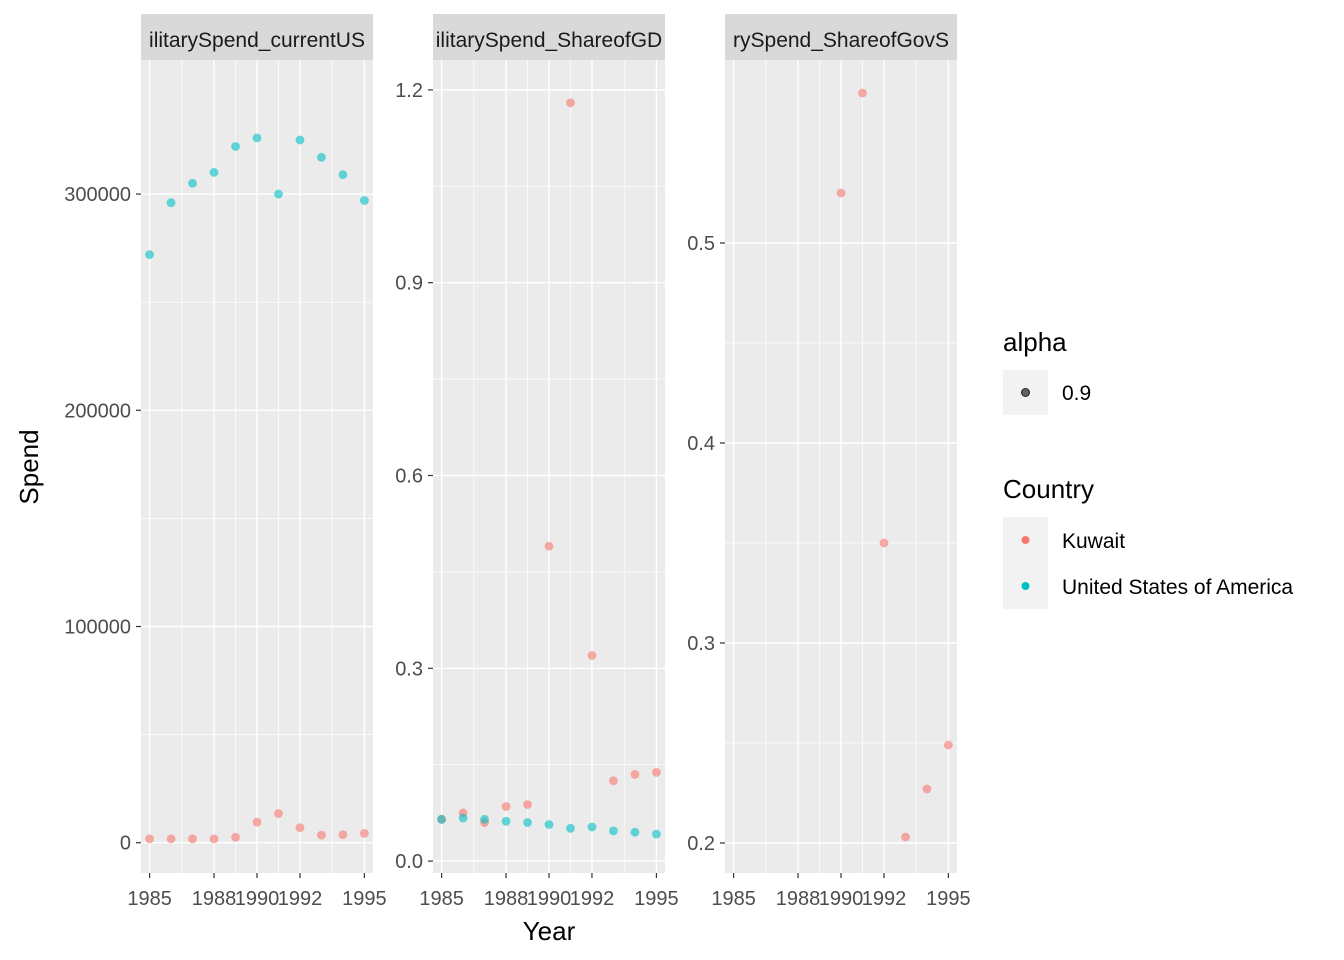 The height and width of the screenshot is (960, 1344). Describe the element at coordinates (549, 40) in the screenshot. I see `facet-strip-label: ilitarySpend_ShareofGD` at that location.